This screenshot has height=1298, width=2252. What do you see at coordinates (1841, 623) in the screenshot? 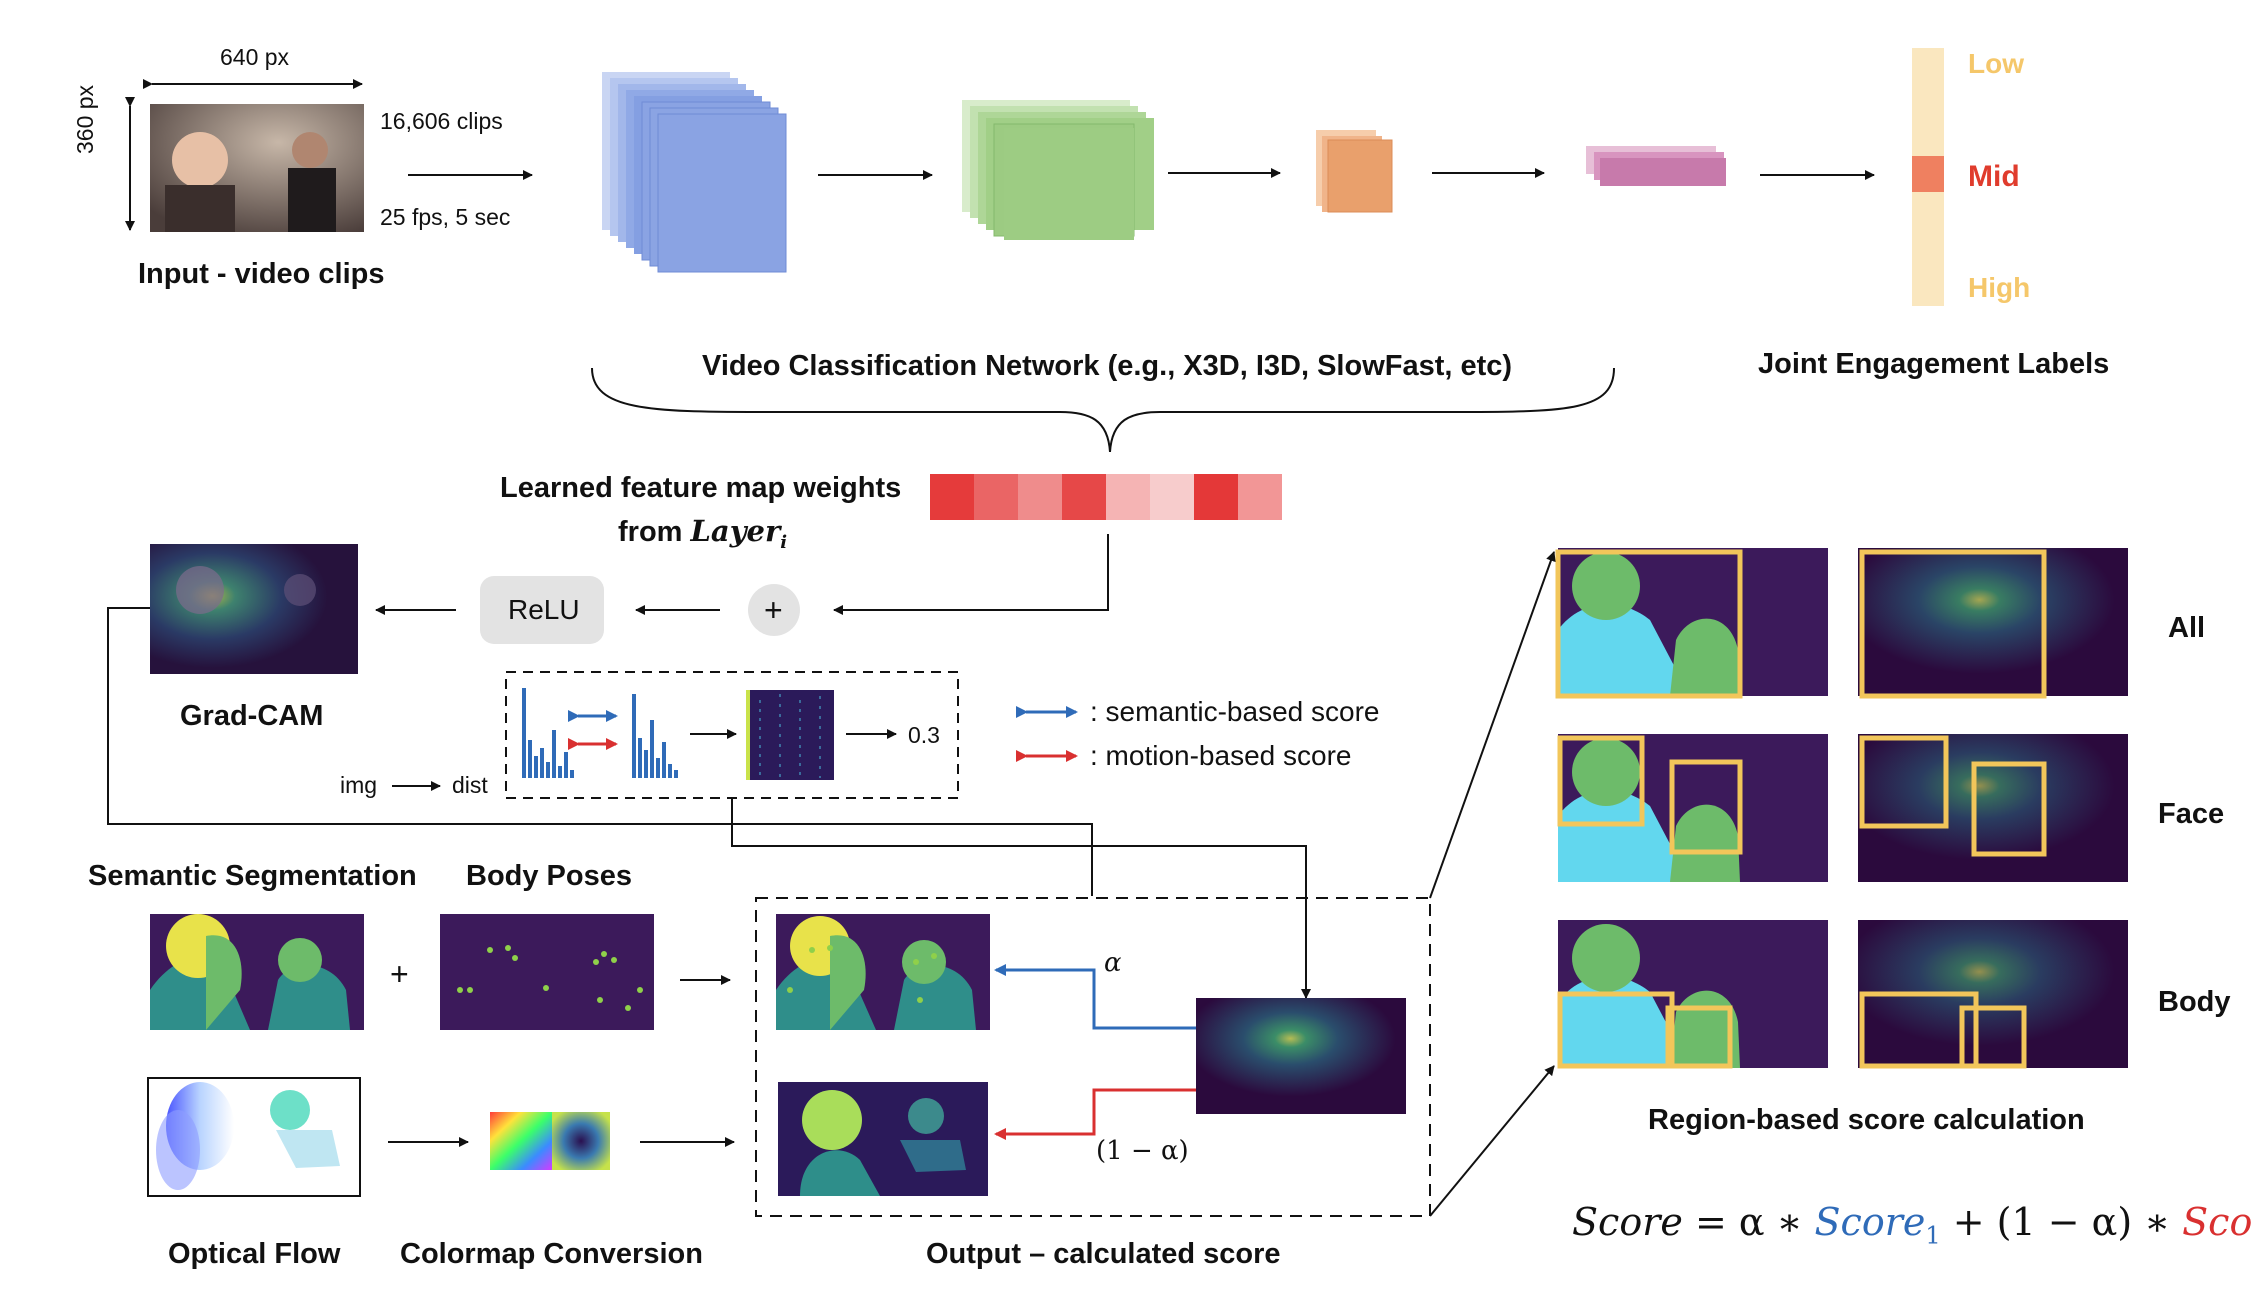
I see `region-row-all` at bounding box center [1841, 623].